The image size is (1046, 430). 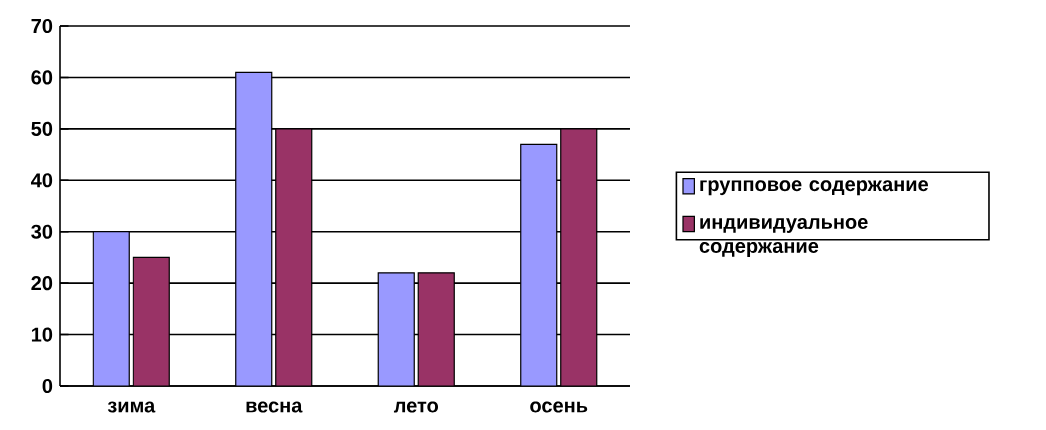 What do you see at coordinates (42, 26) in the screenshot?
I see `y-tick-label: 70` at bounding box center [42, 26].